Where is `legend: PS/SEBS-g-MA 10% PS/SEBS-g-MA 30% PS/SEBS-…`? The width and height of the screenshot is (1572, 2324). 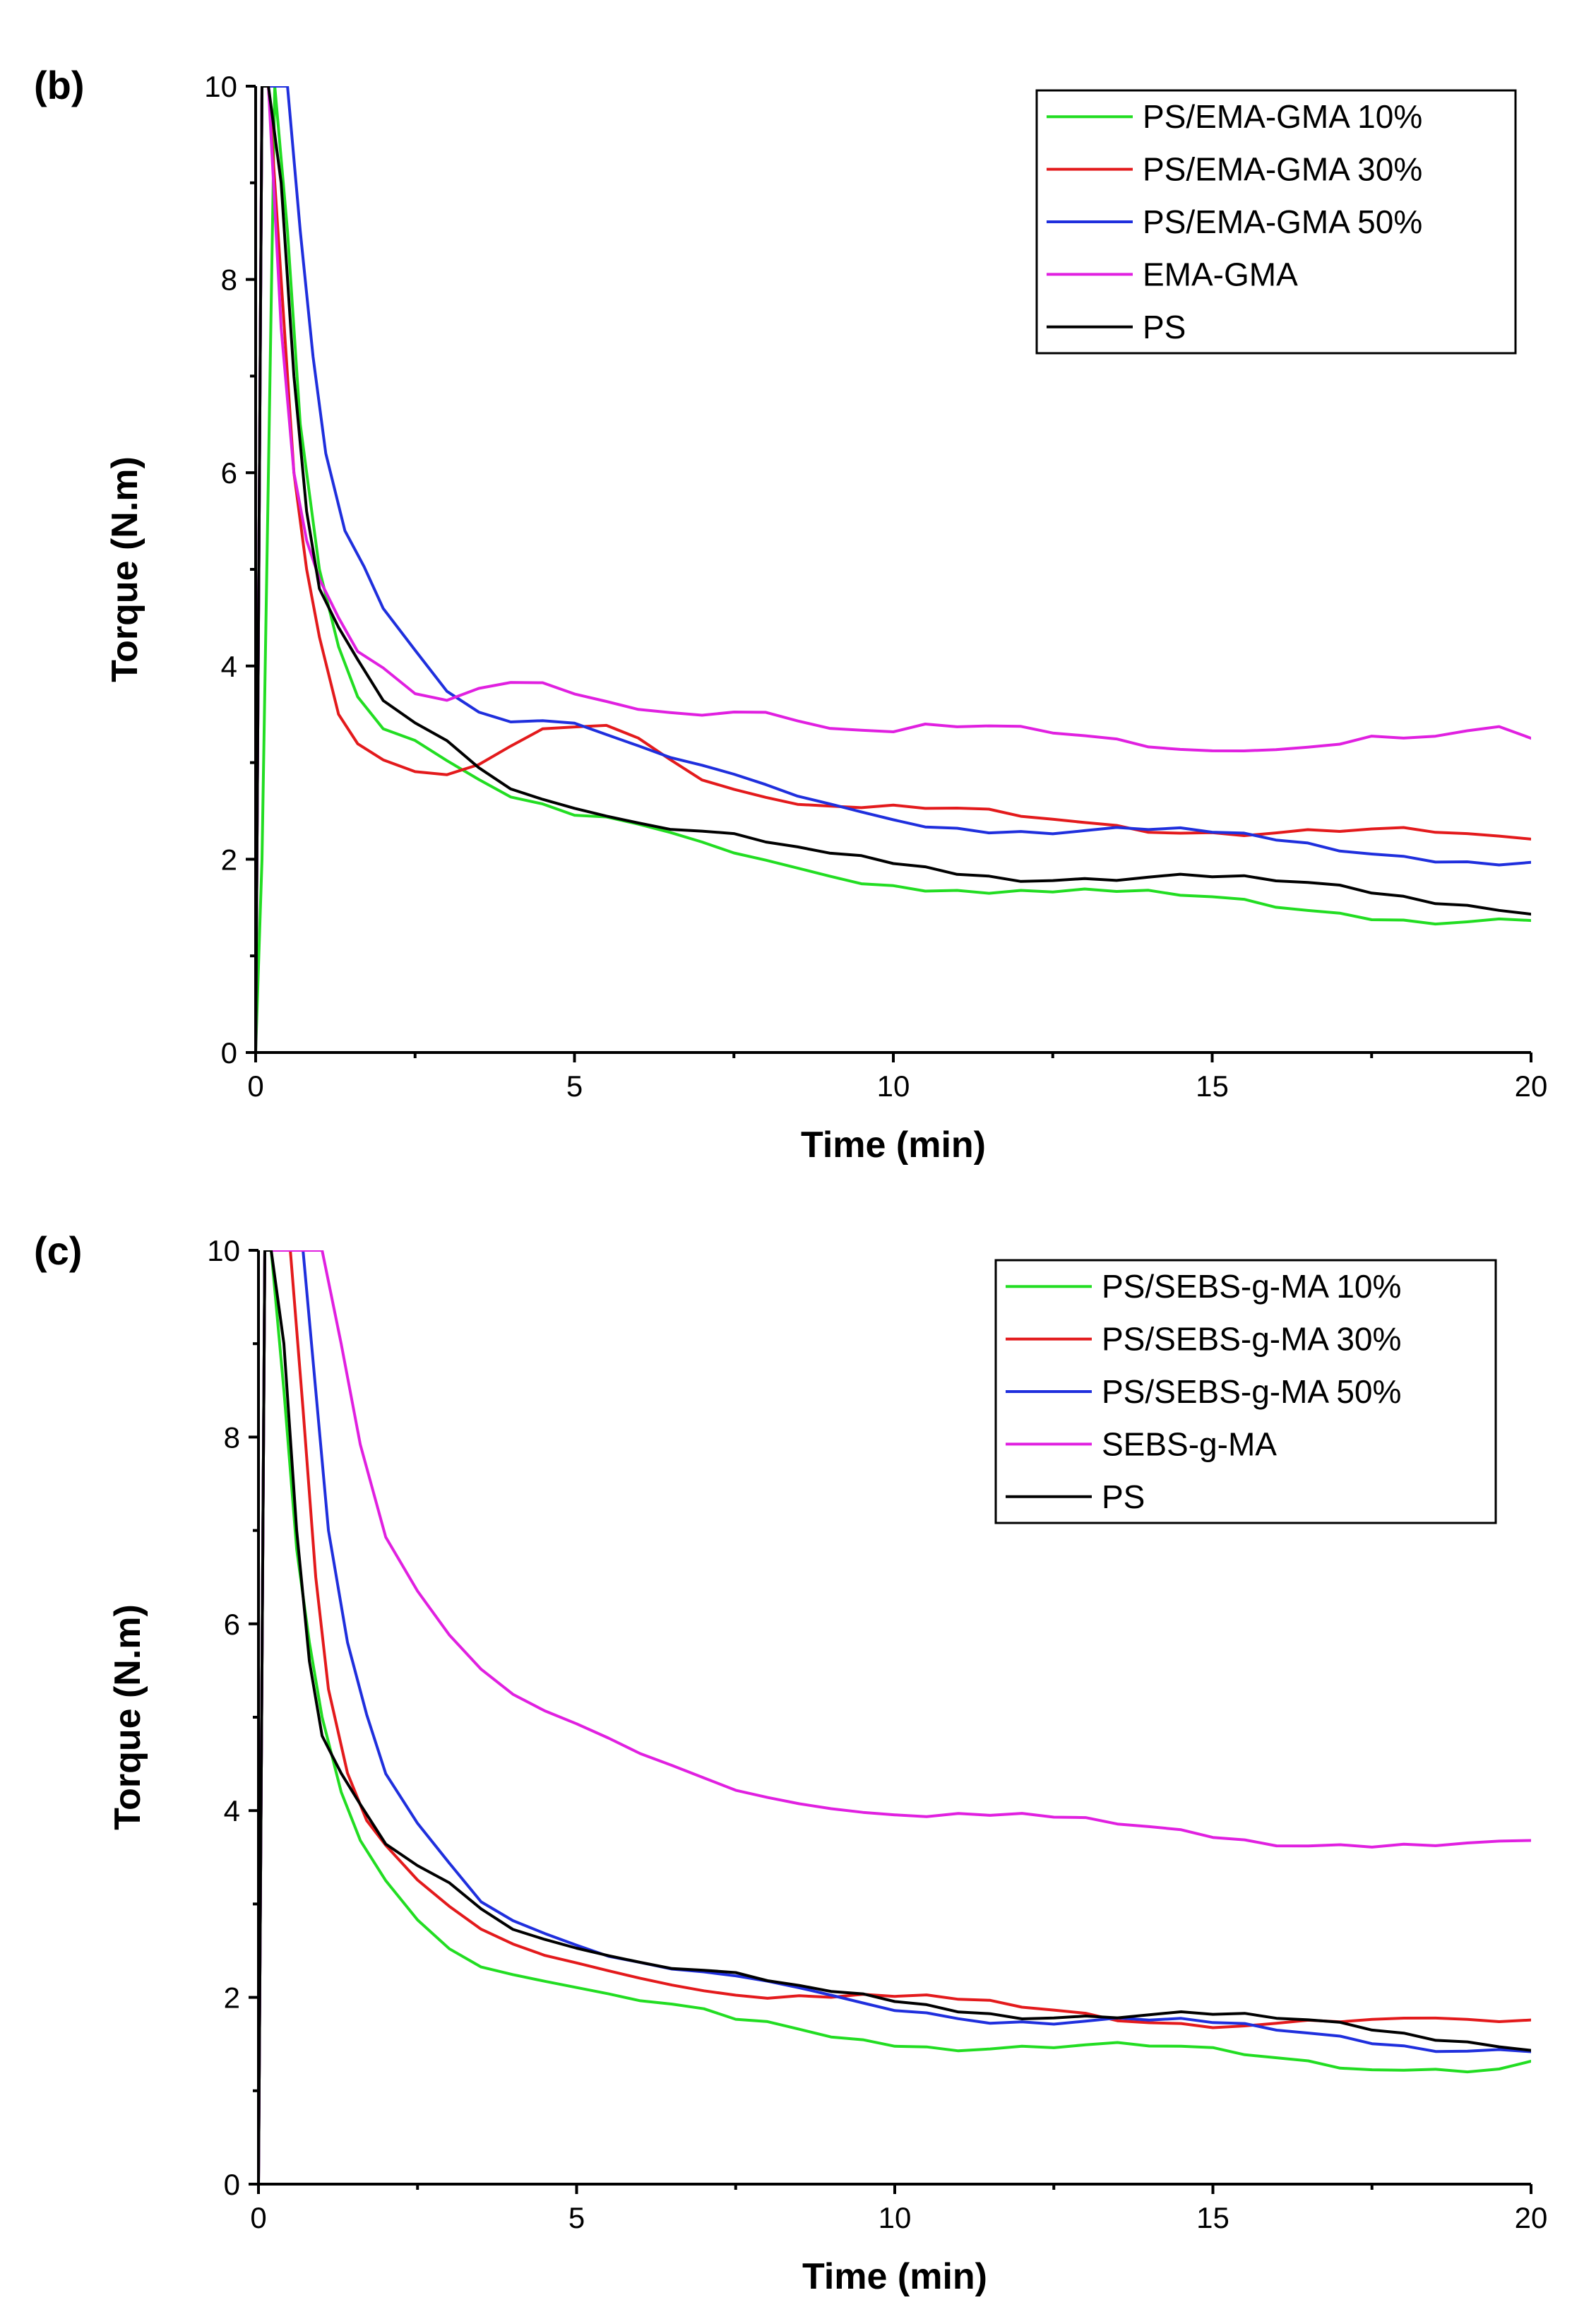 legend: PS/SEBS-g-MA 10% PS/SEBS-g-MA 30% PS/SEBS-… is located at coordinates (1245, 1391).